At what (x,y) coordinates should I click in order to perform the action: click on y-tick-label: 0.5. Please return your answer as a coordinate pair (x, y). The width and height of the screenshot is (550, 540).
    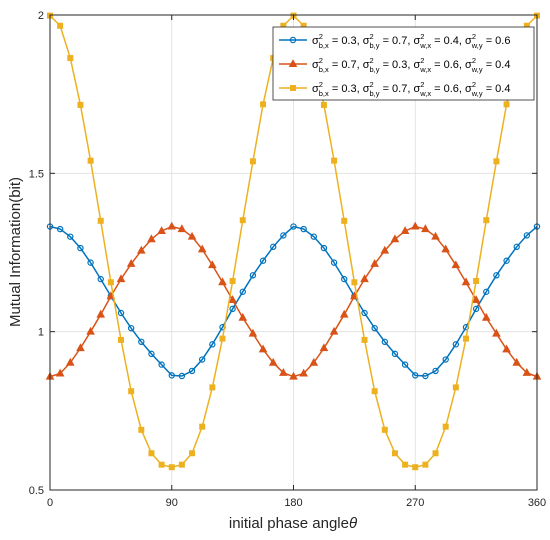
    Looking at the image, I should click on (36, 491).